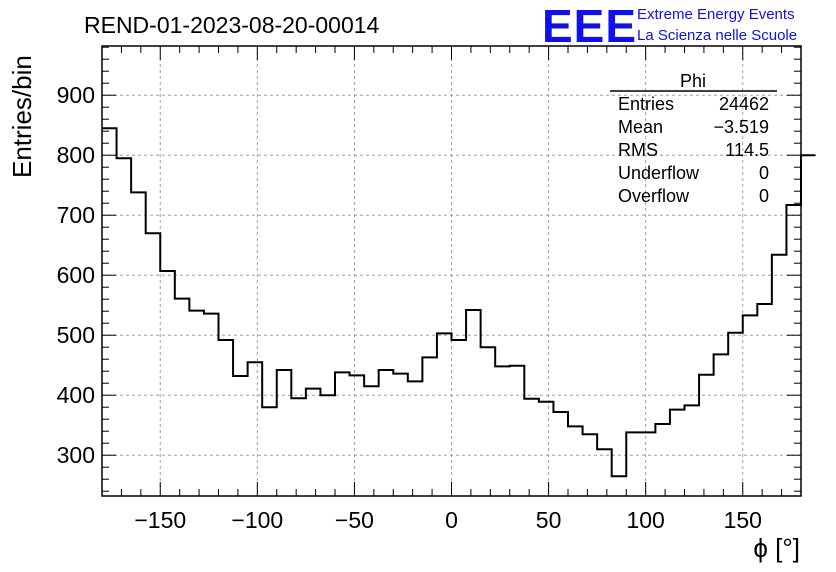  What do you see at coordinates (744, 104) in the screenshot?
I see `stats-value: 24462` at bounding box center [744, 104].